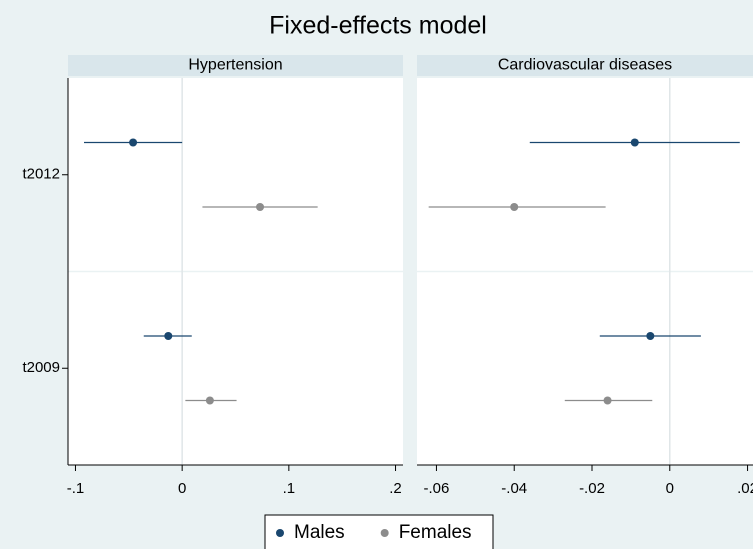  Describe the element at coordinates (437, 488) in the screenshot. I see `x-tick-label: -.06` at that location.